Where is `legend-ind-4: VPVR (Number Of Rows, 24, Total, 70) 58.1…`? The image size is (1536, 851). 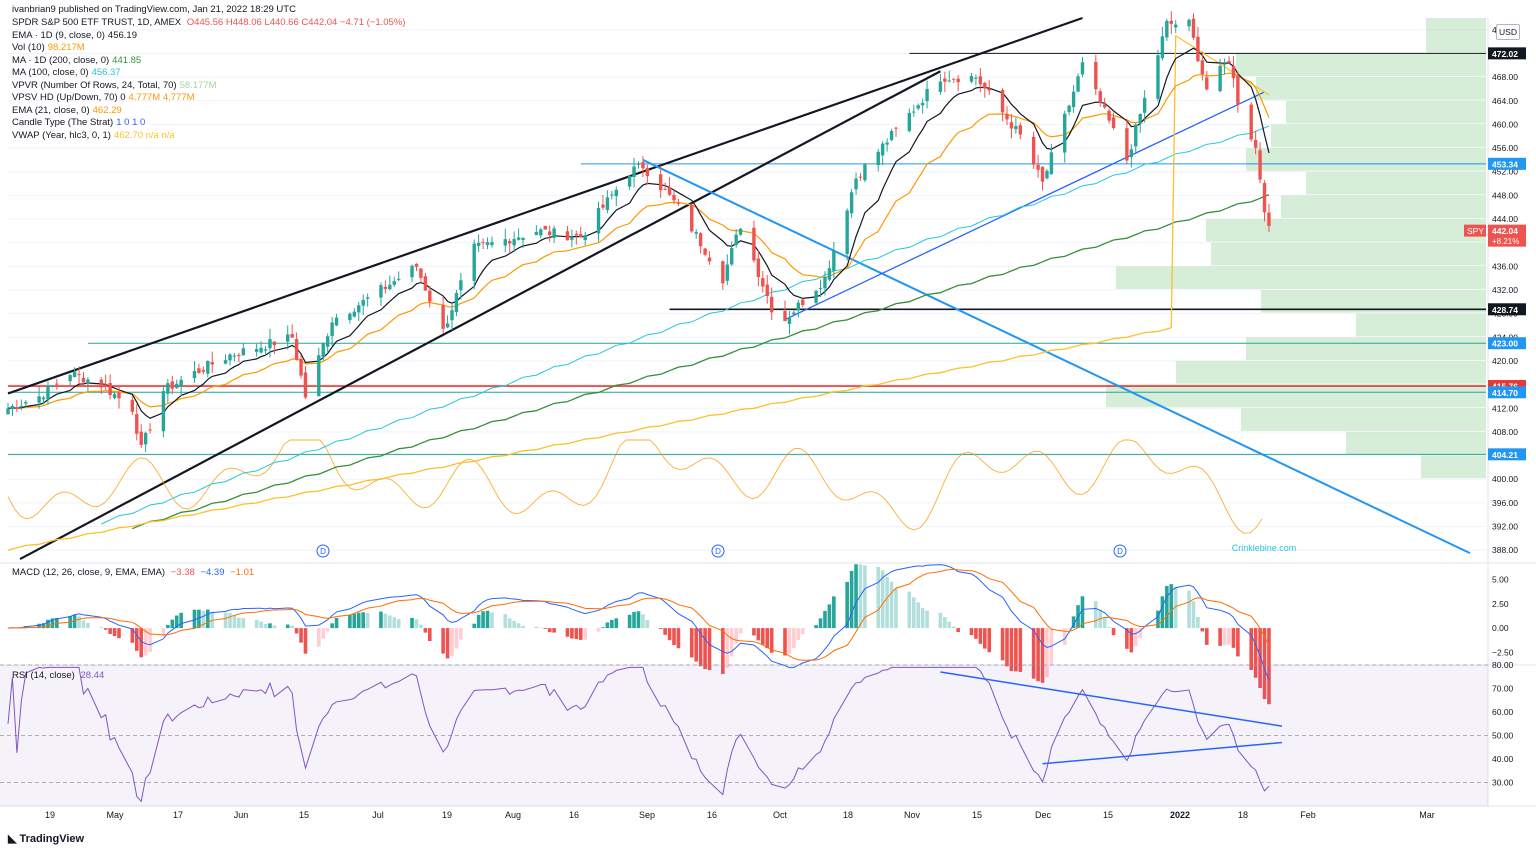 legend-ind-4: VPVR (Number Of Rows, 24, Total, 70) 58.1… is located at coordinates (208, 86).